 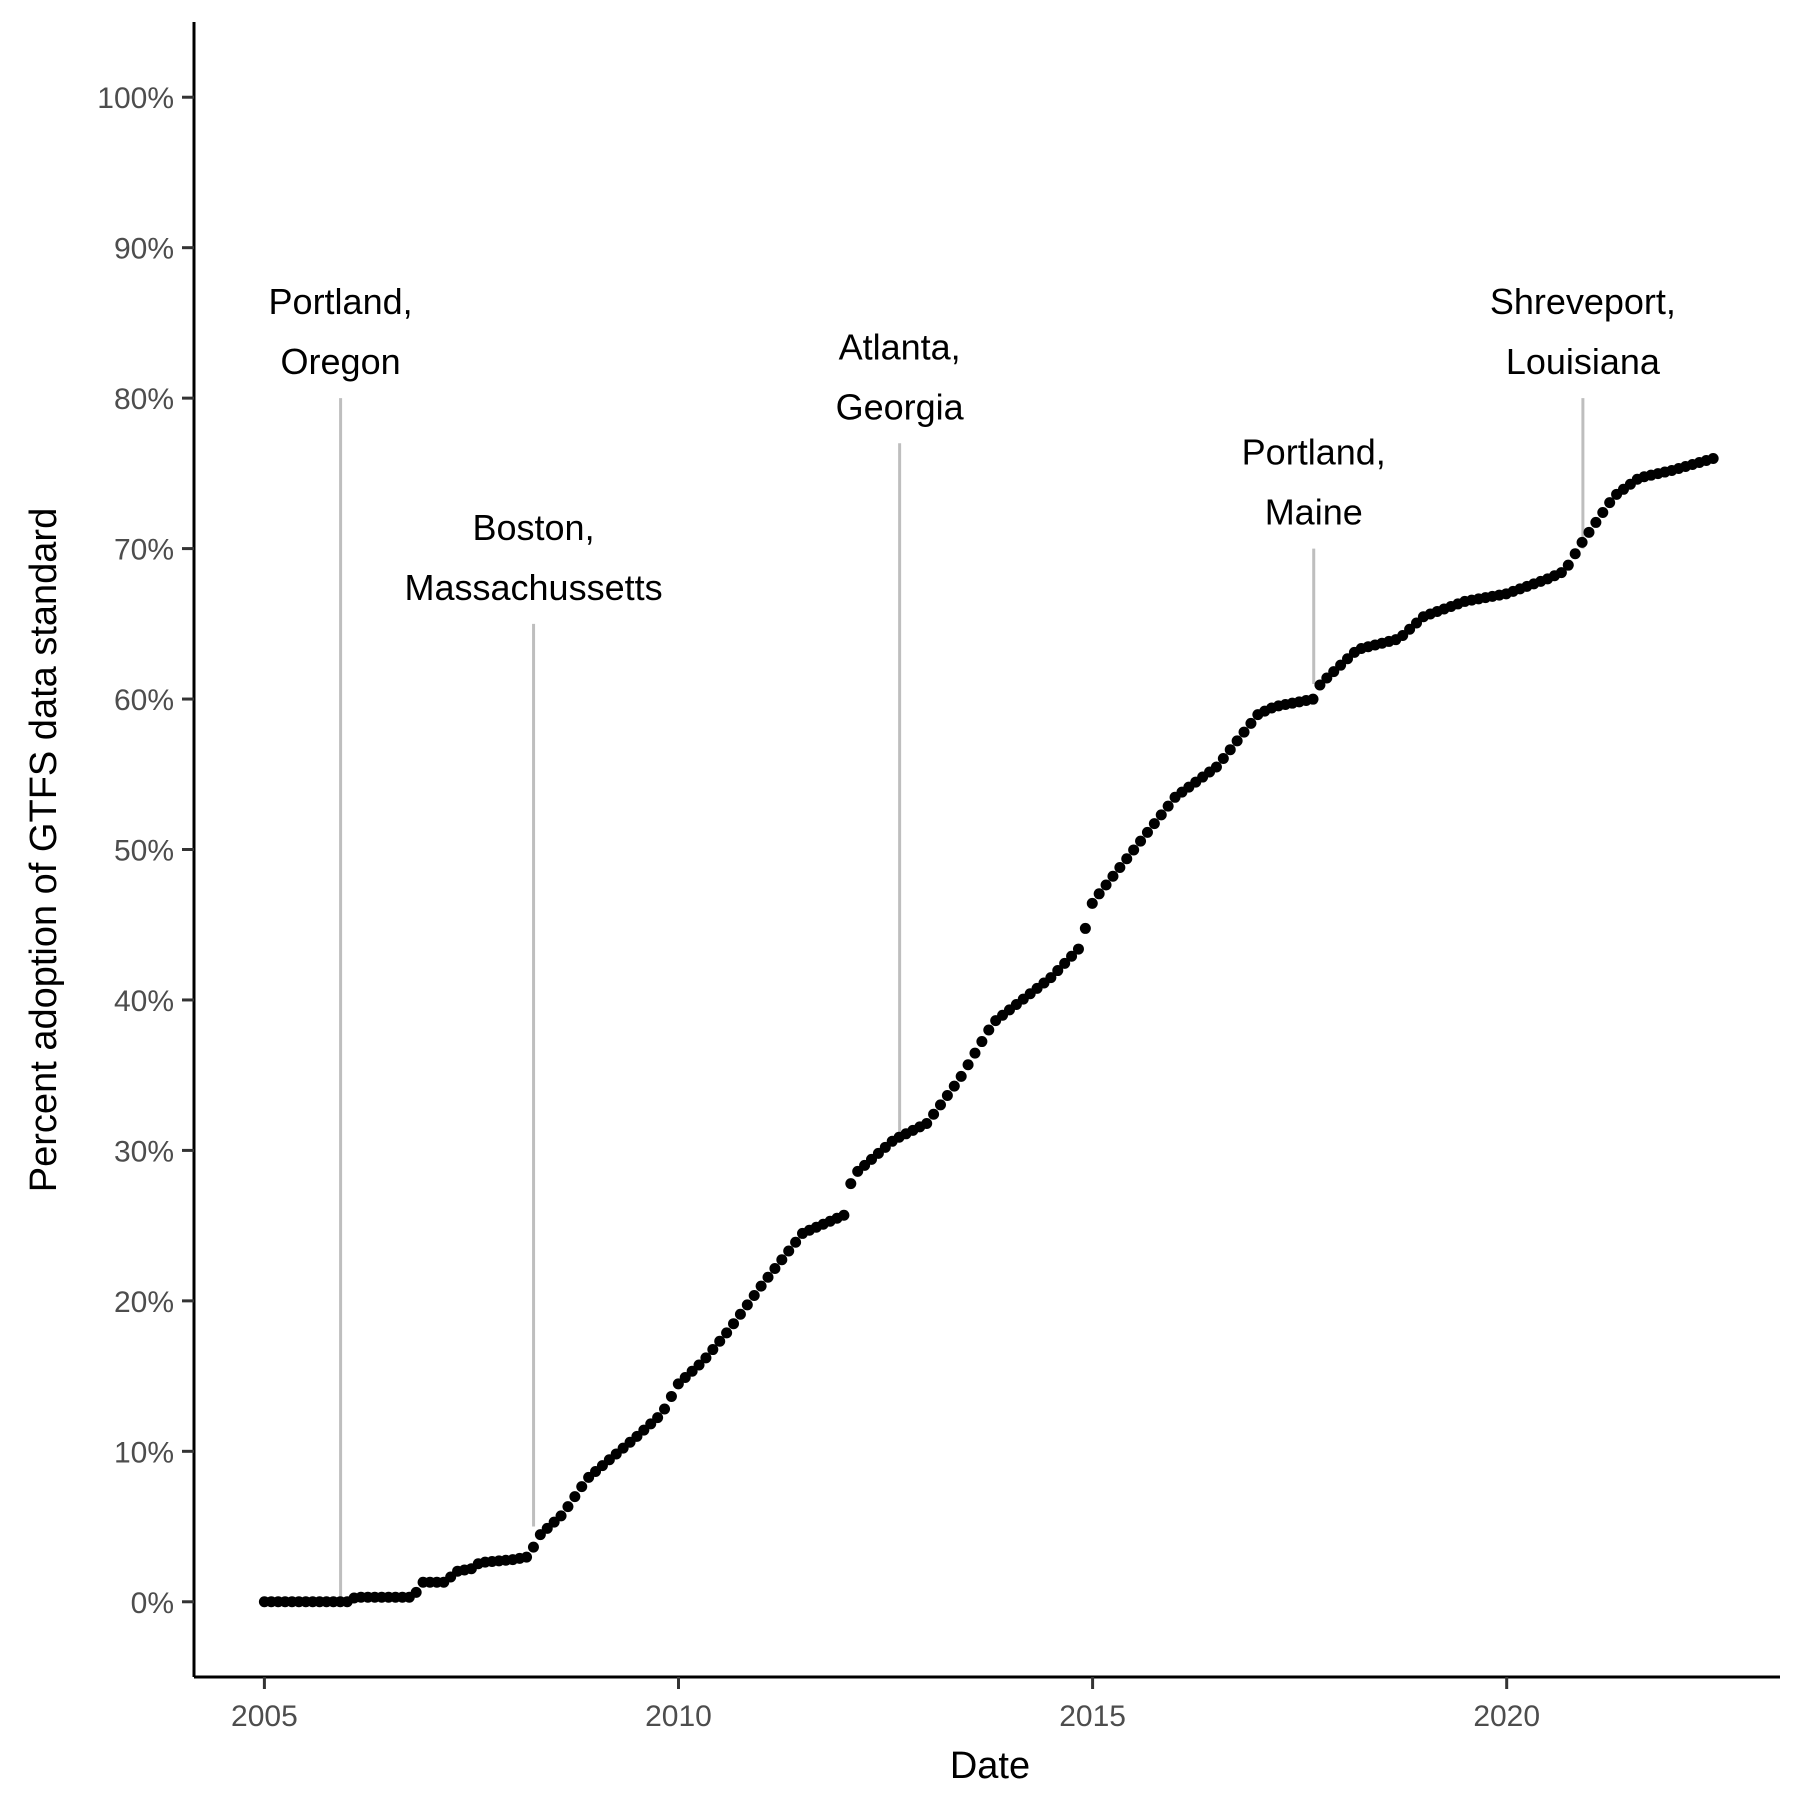 What do you see at coordinates (152, 1603) in the screenshot?
I see `y-tick-label: 0%` at bounding box center [152, 1603].